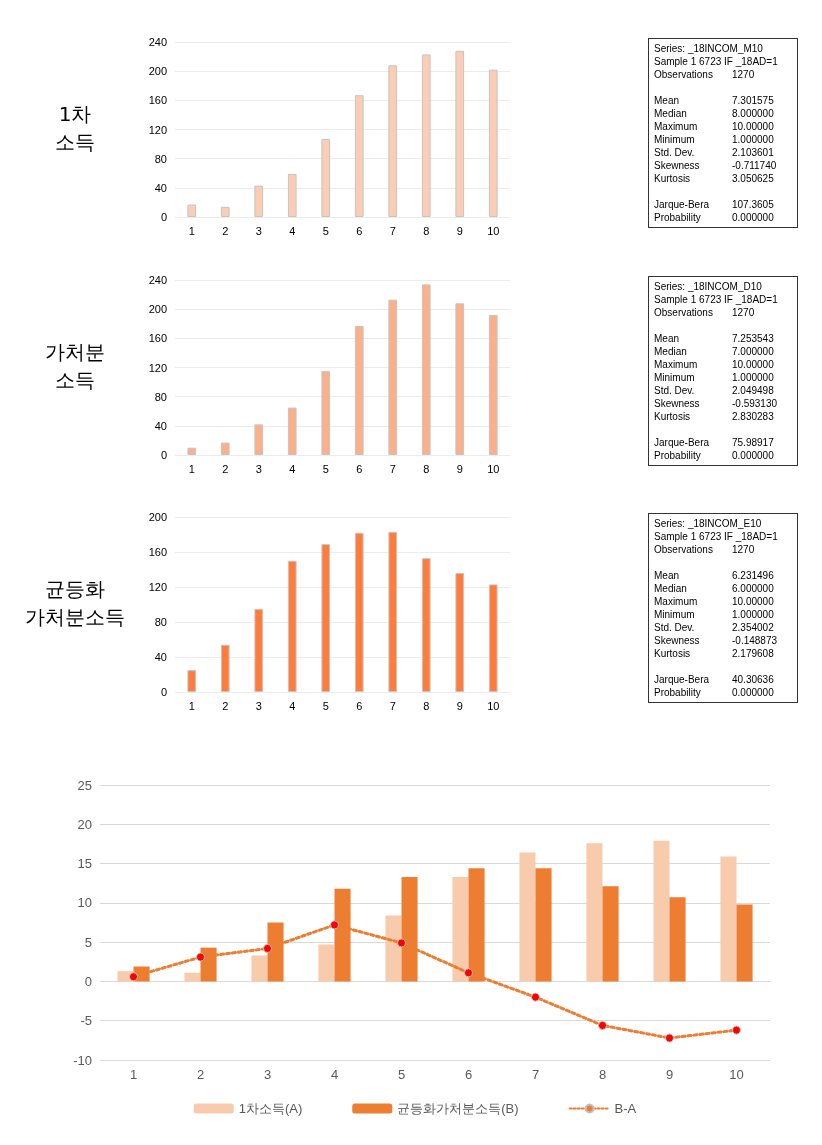 The height and width of the screenshot is (1145, 822). Describe the element at coordinates (709, 48) in the screenshot. I see `text: Series: _18INCOM_M10` at that location.